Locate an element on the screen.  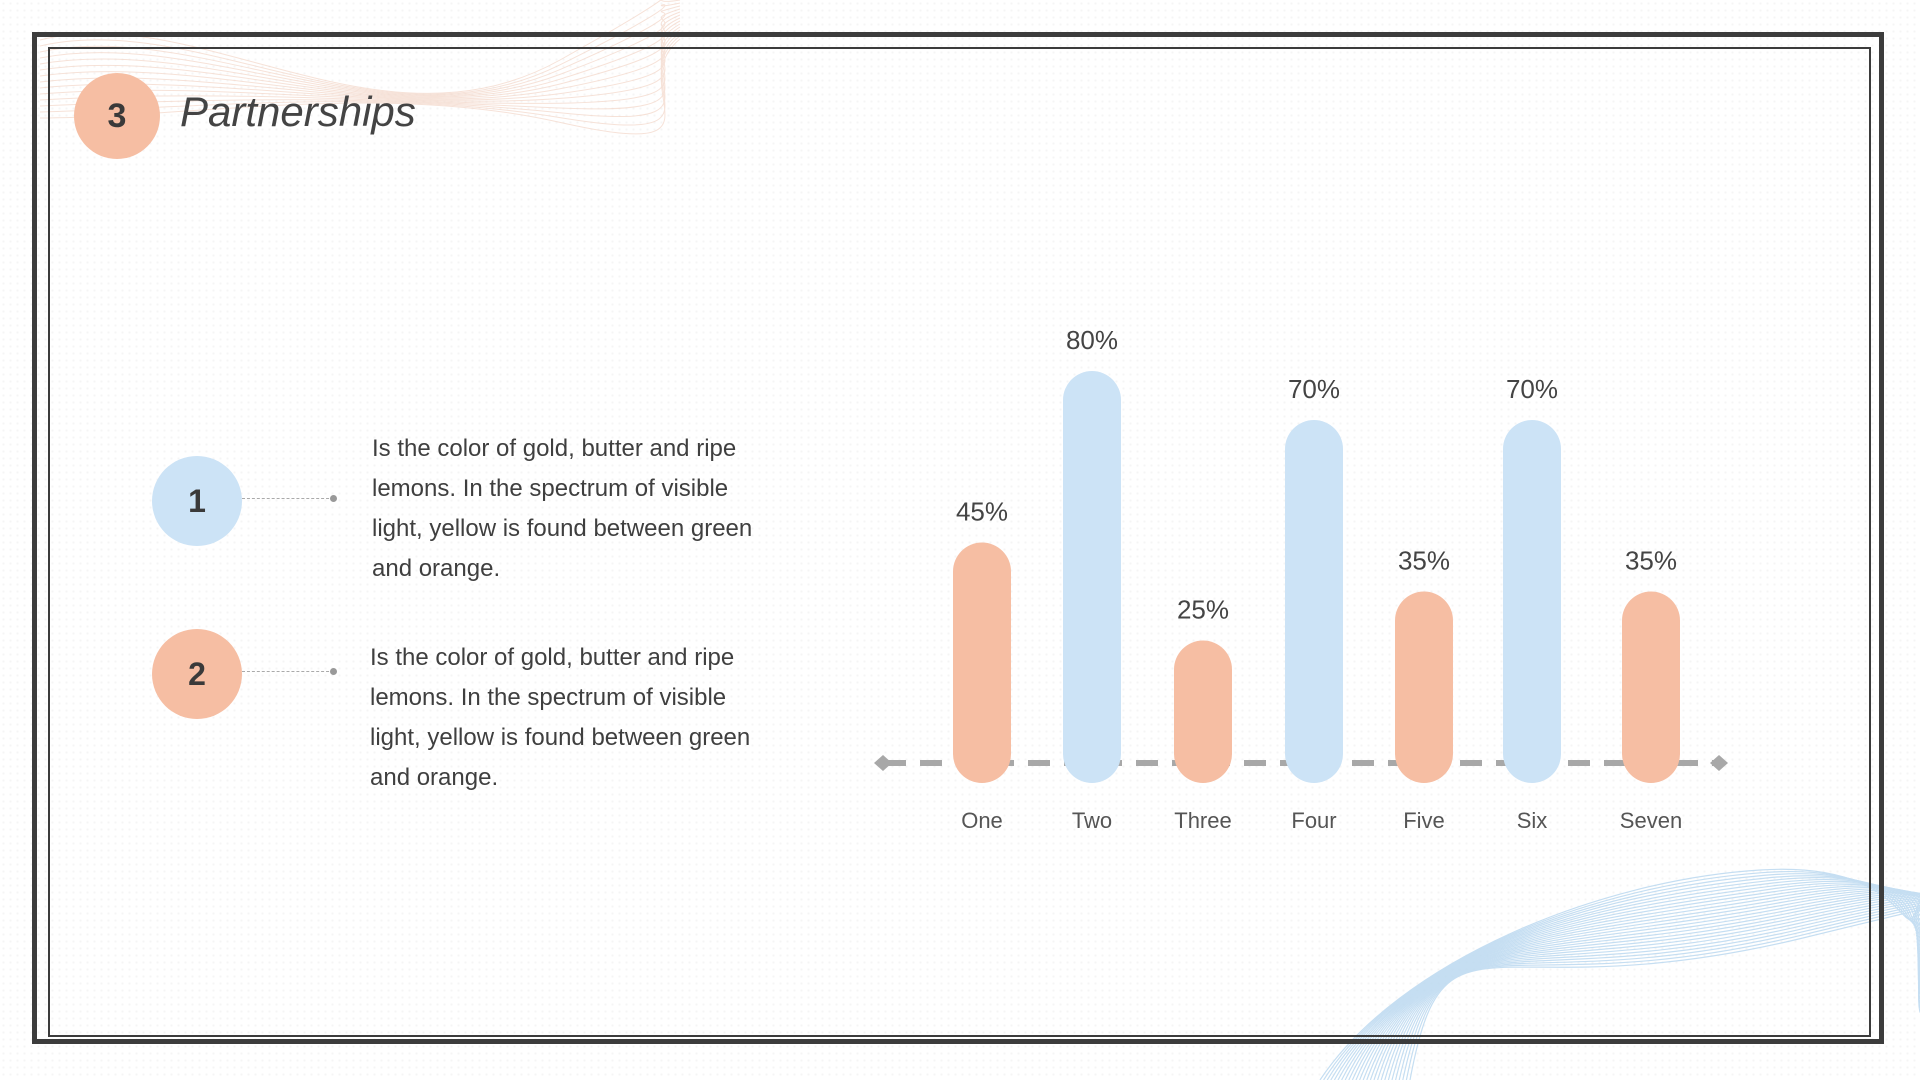
data-label-four: 70% is located at coordinates (1314, 389).